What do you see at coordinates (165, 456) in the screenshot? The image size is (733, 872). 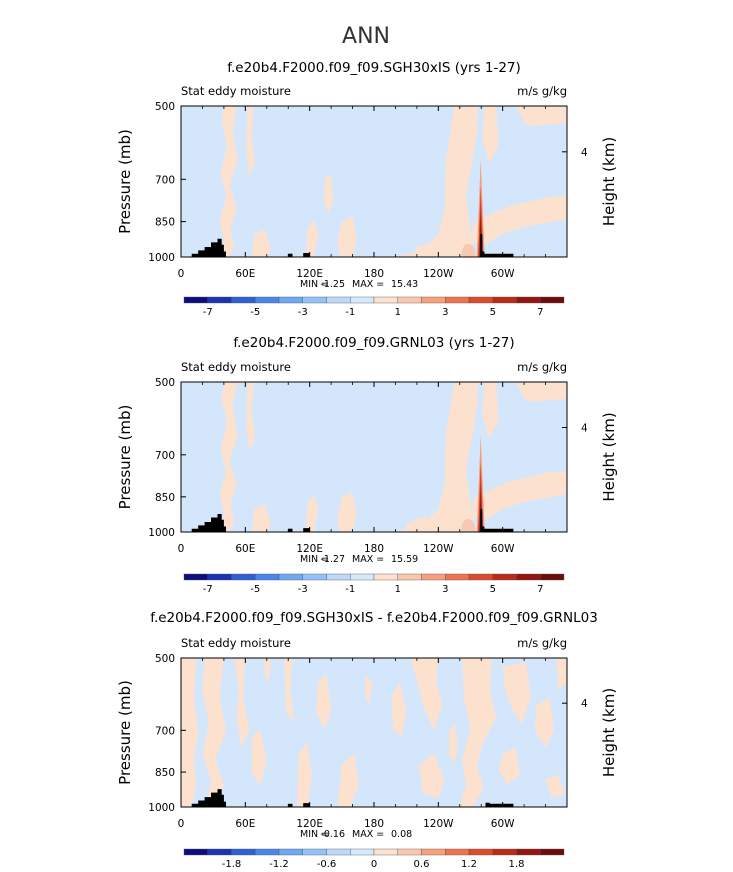 I see `y-tick-label: 700` at bounding box center [165, 456].